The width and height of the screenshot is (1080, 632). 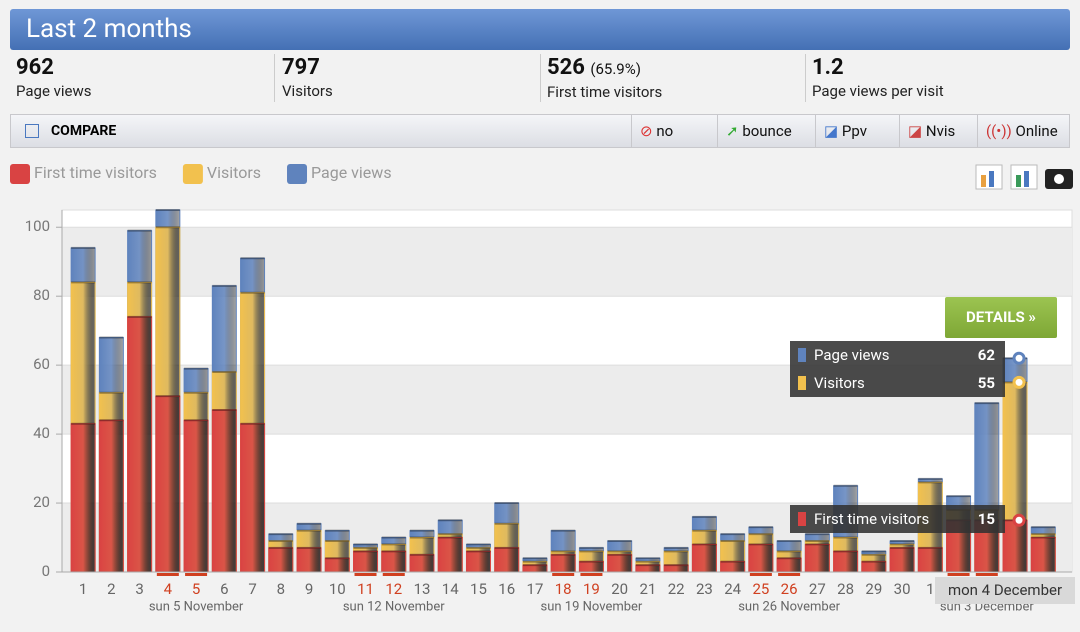 What do you see at coordinates (95, 172) in the screenshot?
I see `legend-label: First time visitors` at bounding box center [95, 172].